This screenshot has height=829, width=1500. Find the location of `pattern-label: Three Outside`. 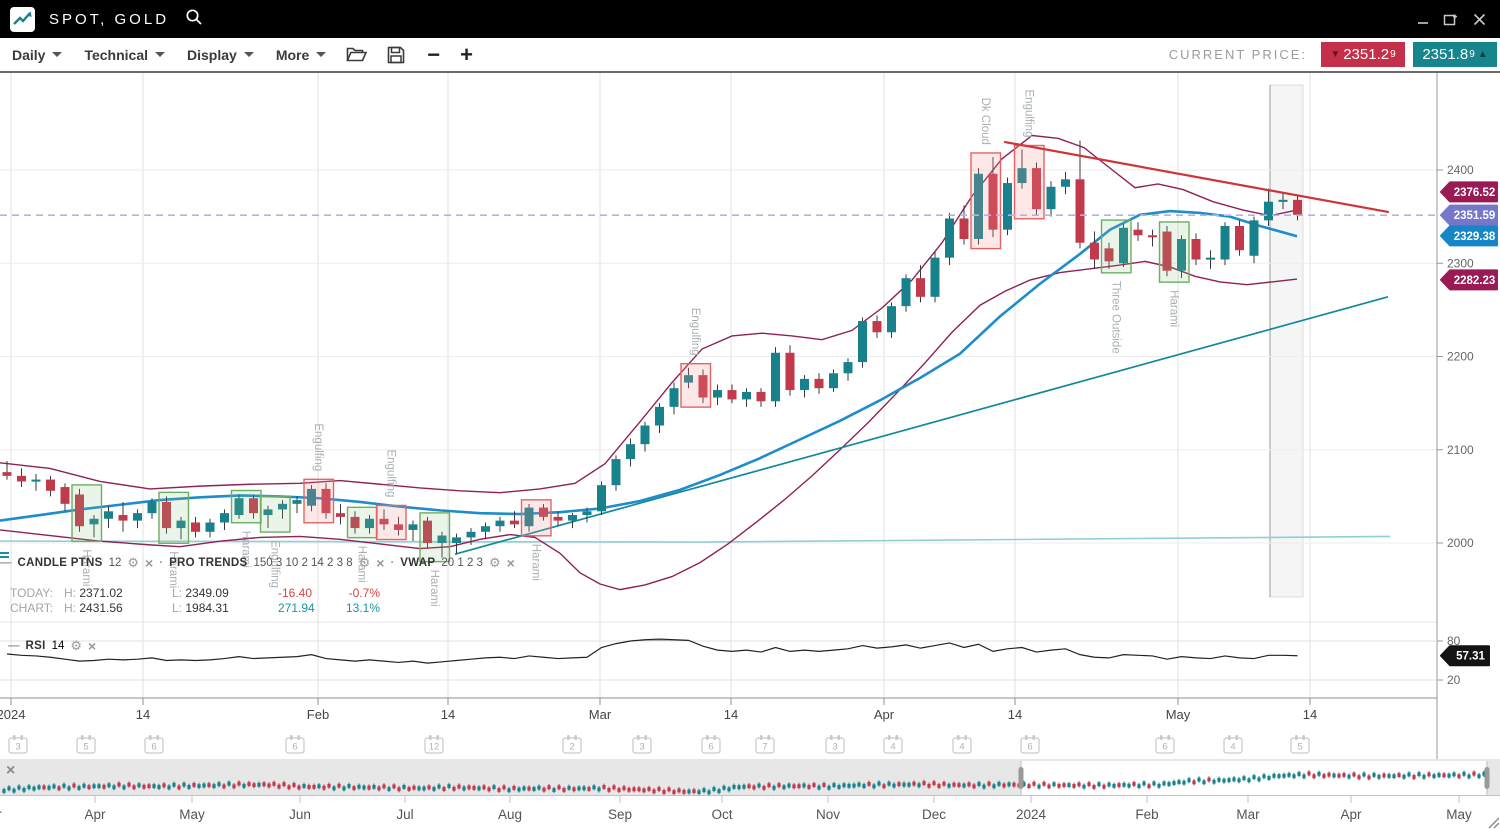

pattern-label: Three Outside is located at coordinates (1115, 317).